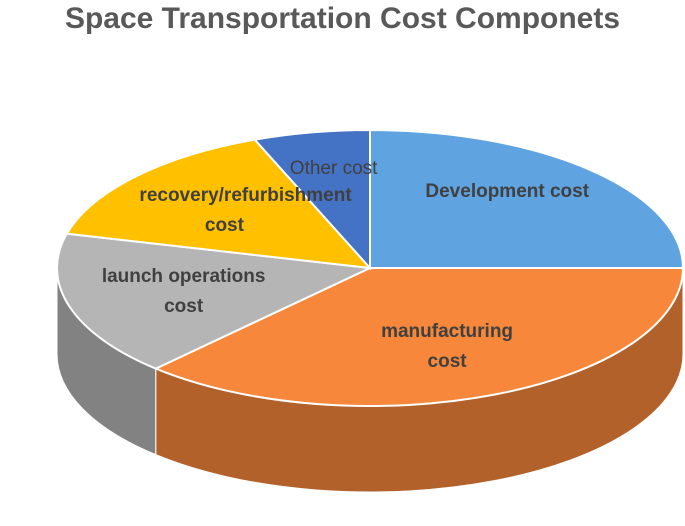  What do you see at coordinates (333, 168) in the screenshot?
I see `slice-label: Other cost` at bounding box center [333, 168].